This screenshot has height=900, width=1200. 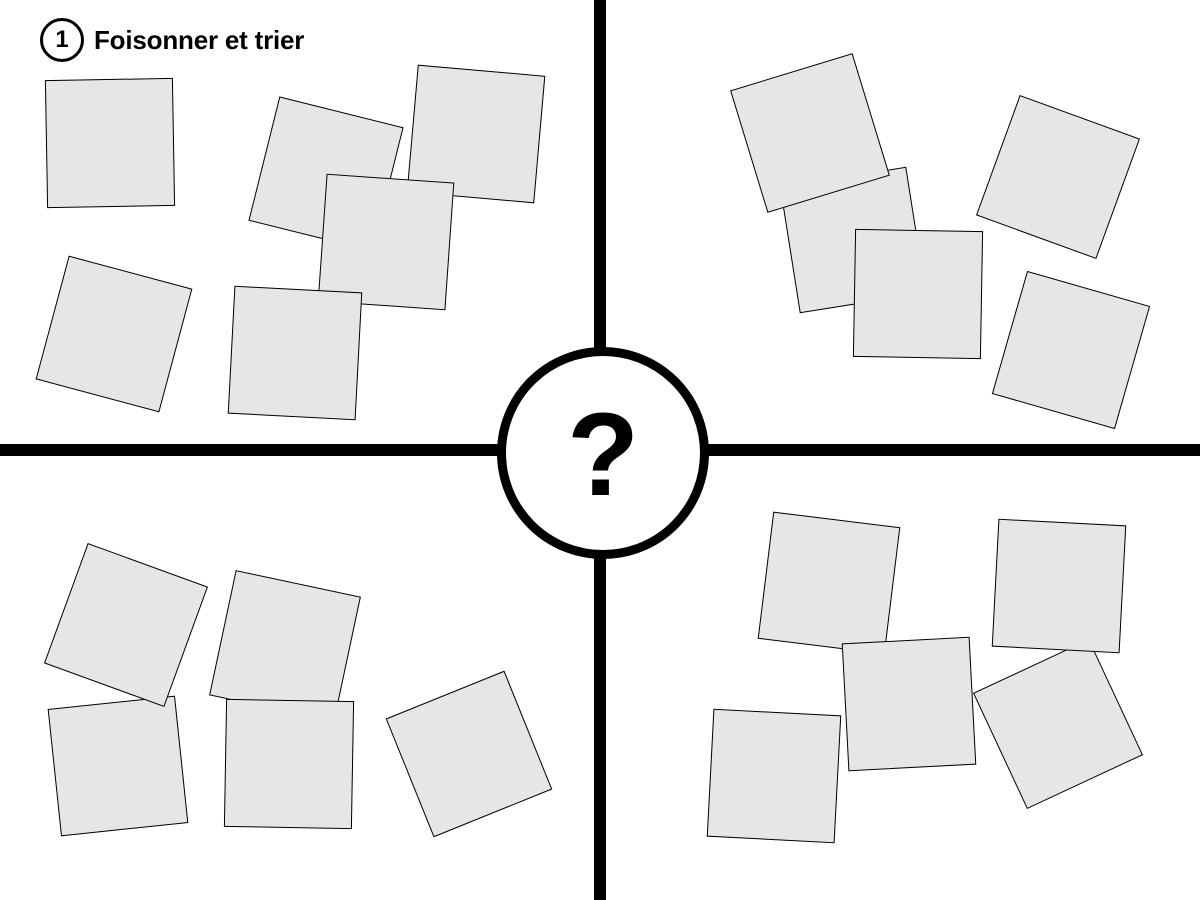 I want to click on step-title: Foisonner et trier, so click(x=199, y=39).